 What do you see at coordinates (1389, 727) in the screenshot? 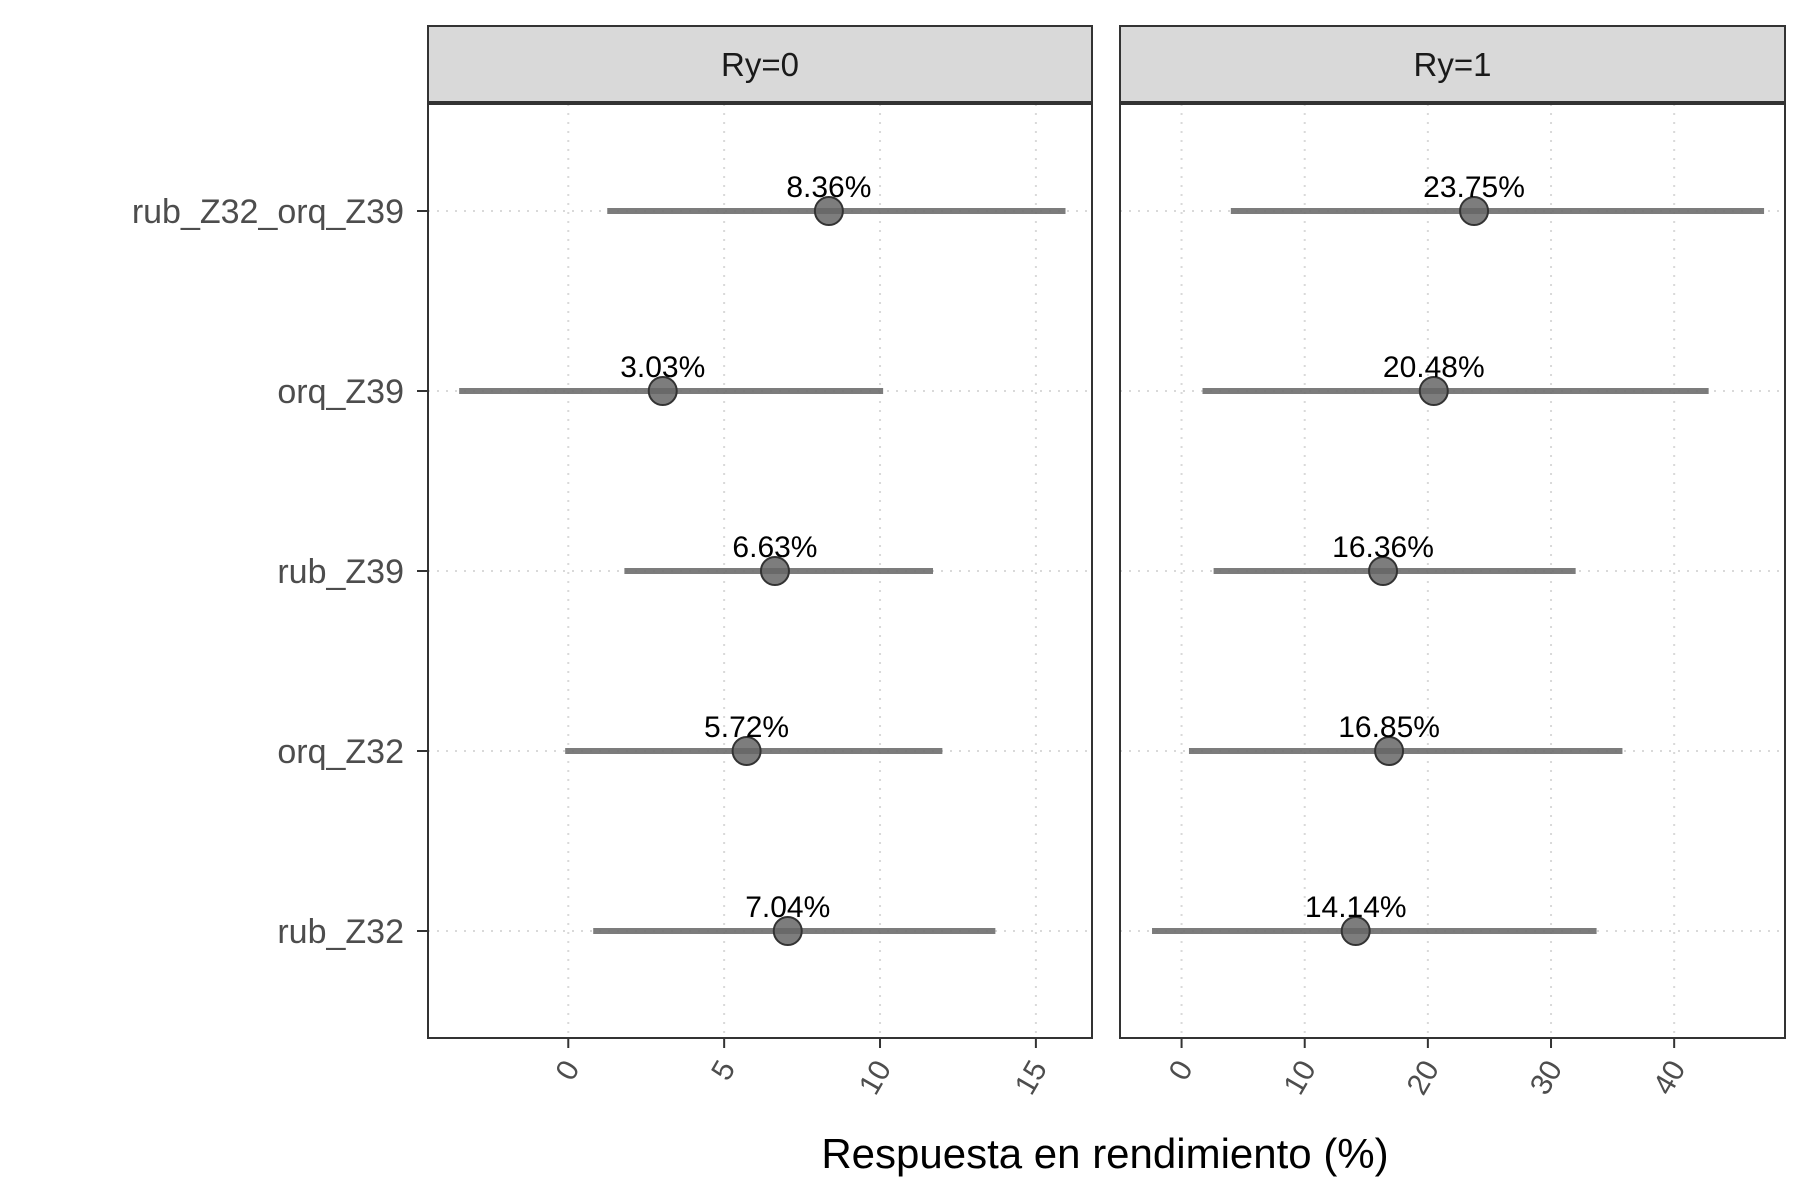
I see `data-label: 16.85%` at bounding box center [1389, 727].